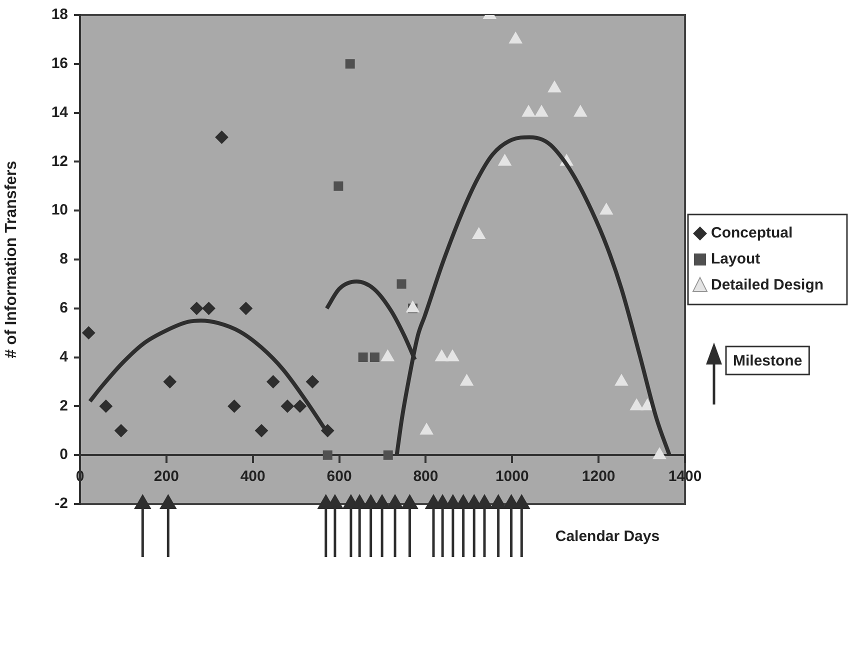  What do you see at coordinates (599, 477) in the screenshot?
I see `x-tick-label: 1200` at bounding box center [599, 477].